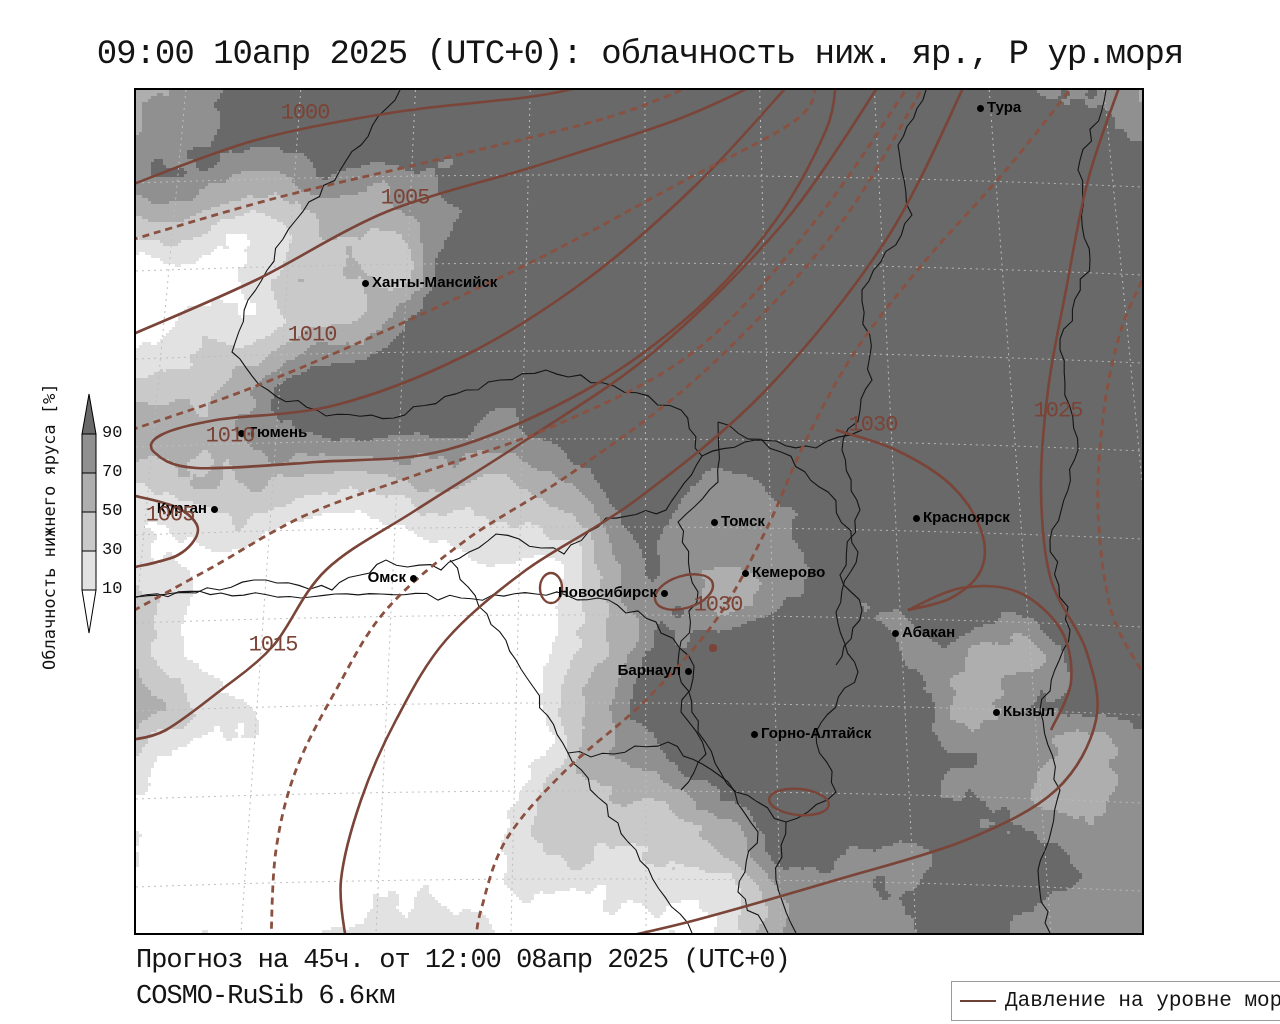  I want to click on colorbar-tick-70: 70, so click(112, 472).